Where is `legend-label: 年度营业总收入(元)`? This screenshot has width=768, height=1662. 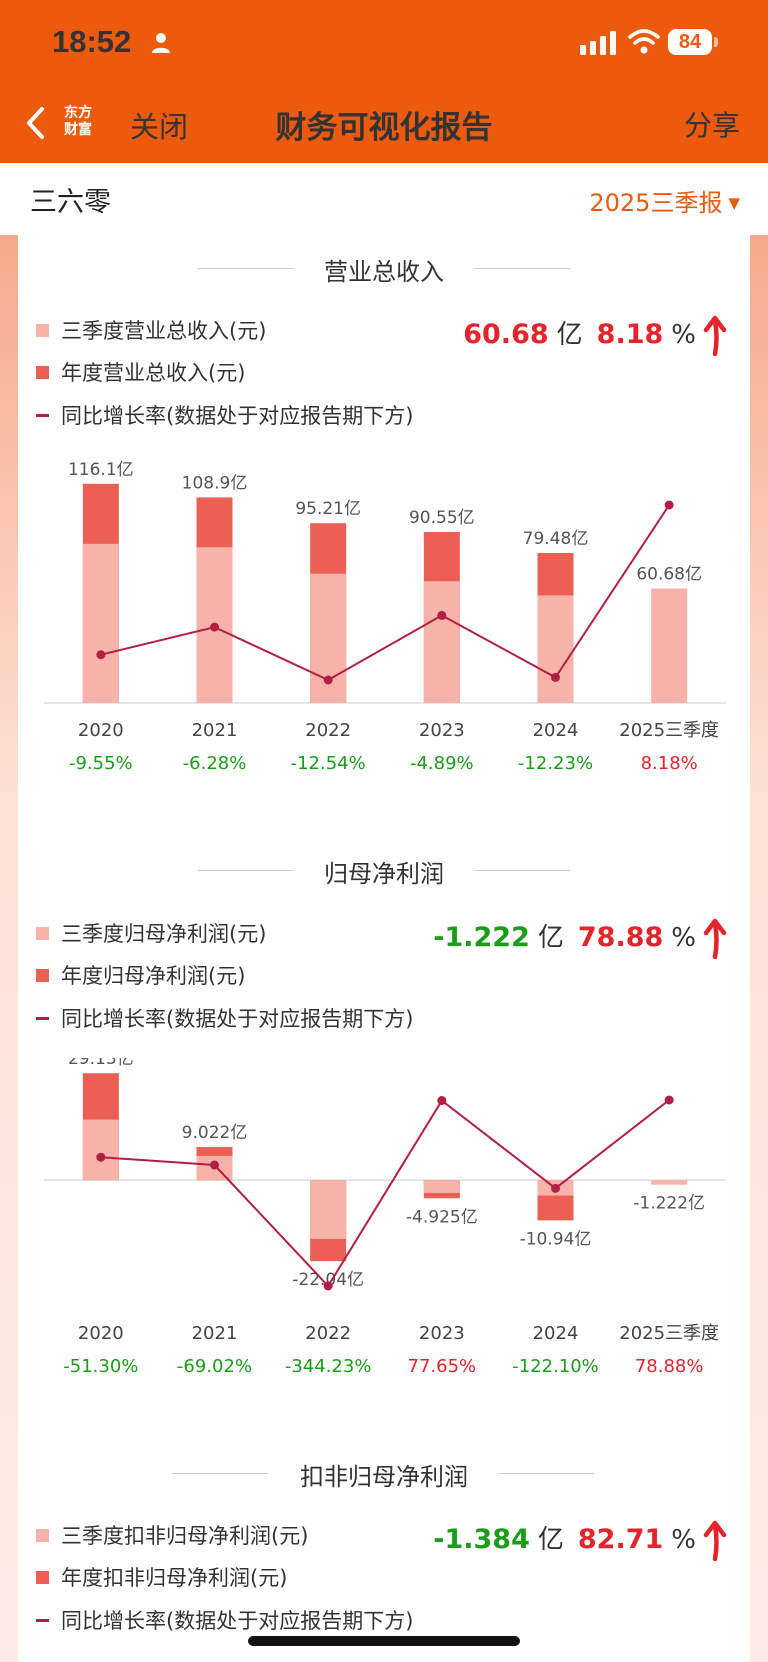
legend-label: 年度营业总收入(元) is located at coordinates (153, 373).